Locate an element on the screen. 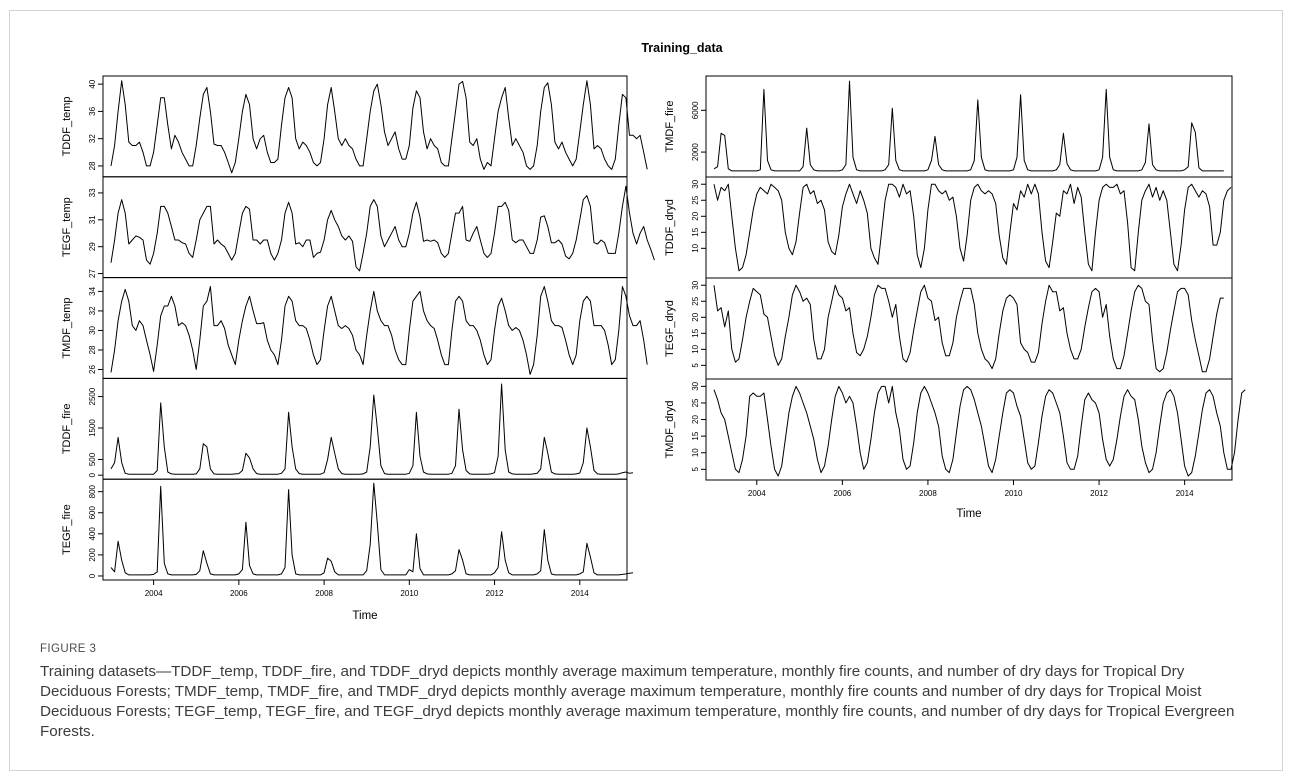  series-line-tmdf-temp is located at coordinates (379, 330).